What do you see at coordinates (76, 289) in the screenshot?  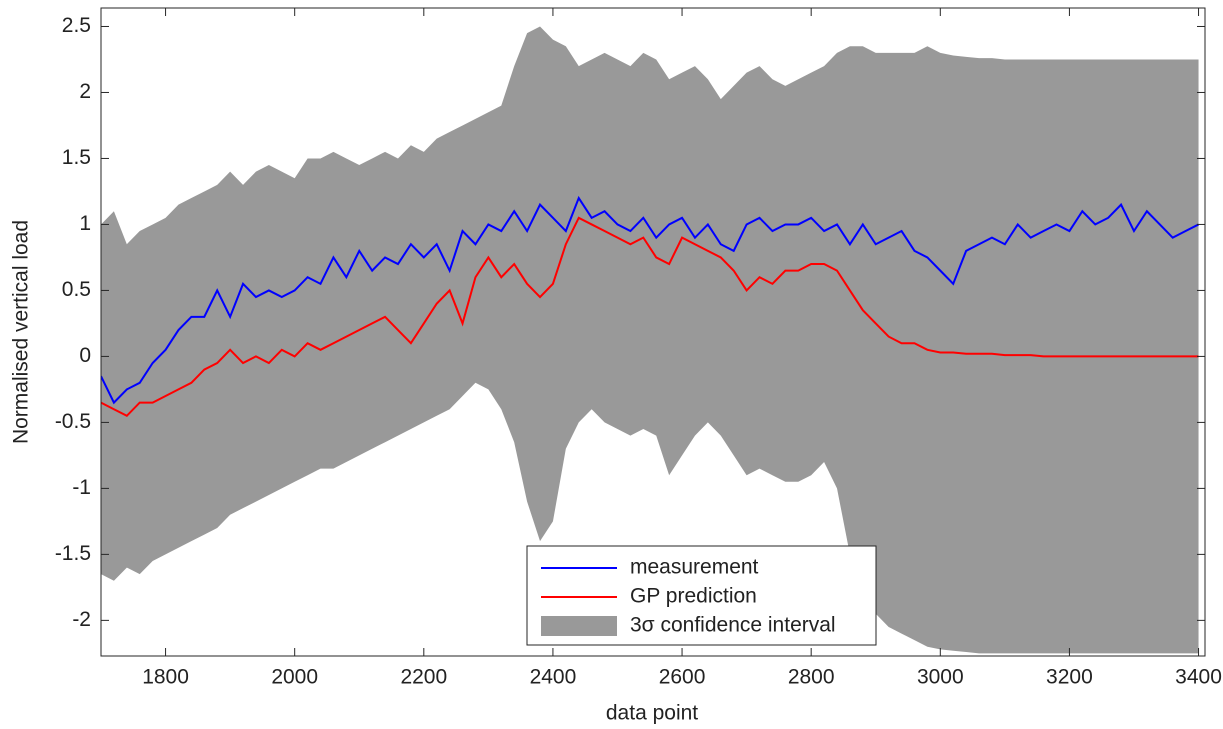 I see `y-tick-label: 0.5` at bounding box center [76, 289].